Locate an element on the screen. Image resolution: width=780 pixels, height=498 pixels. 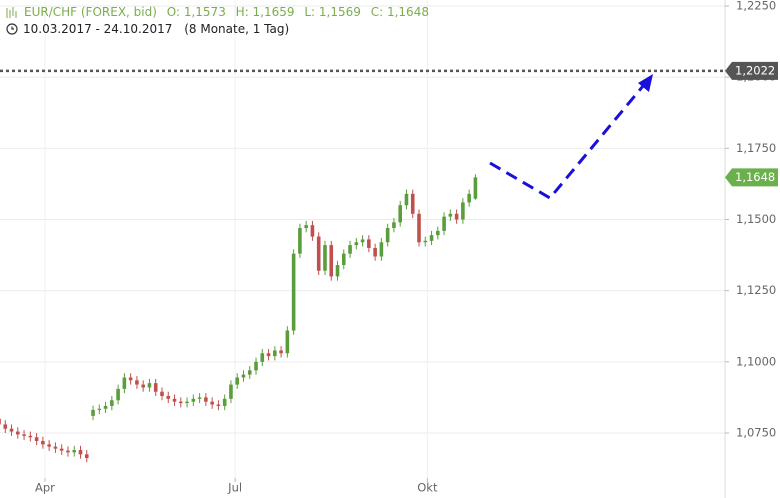
y-tick-label: 1,1500 is located at coordinates (756, 219).